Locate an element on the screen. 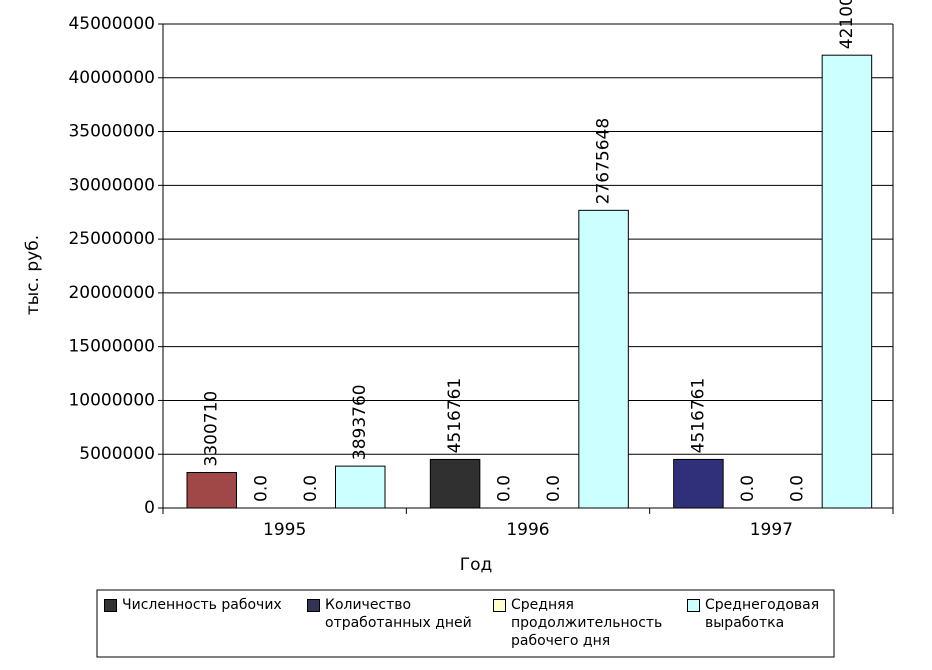 The width and height of the screenshot is (932, 670). x-axis-title: Год is located at coordinates (476, 565).